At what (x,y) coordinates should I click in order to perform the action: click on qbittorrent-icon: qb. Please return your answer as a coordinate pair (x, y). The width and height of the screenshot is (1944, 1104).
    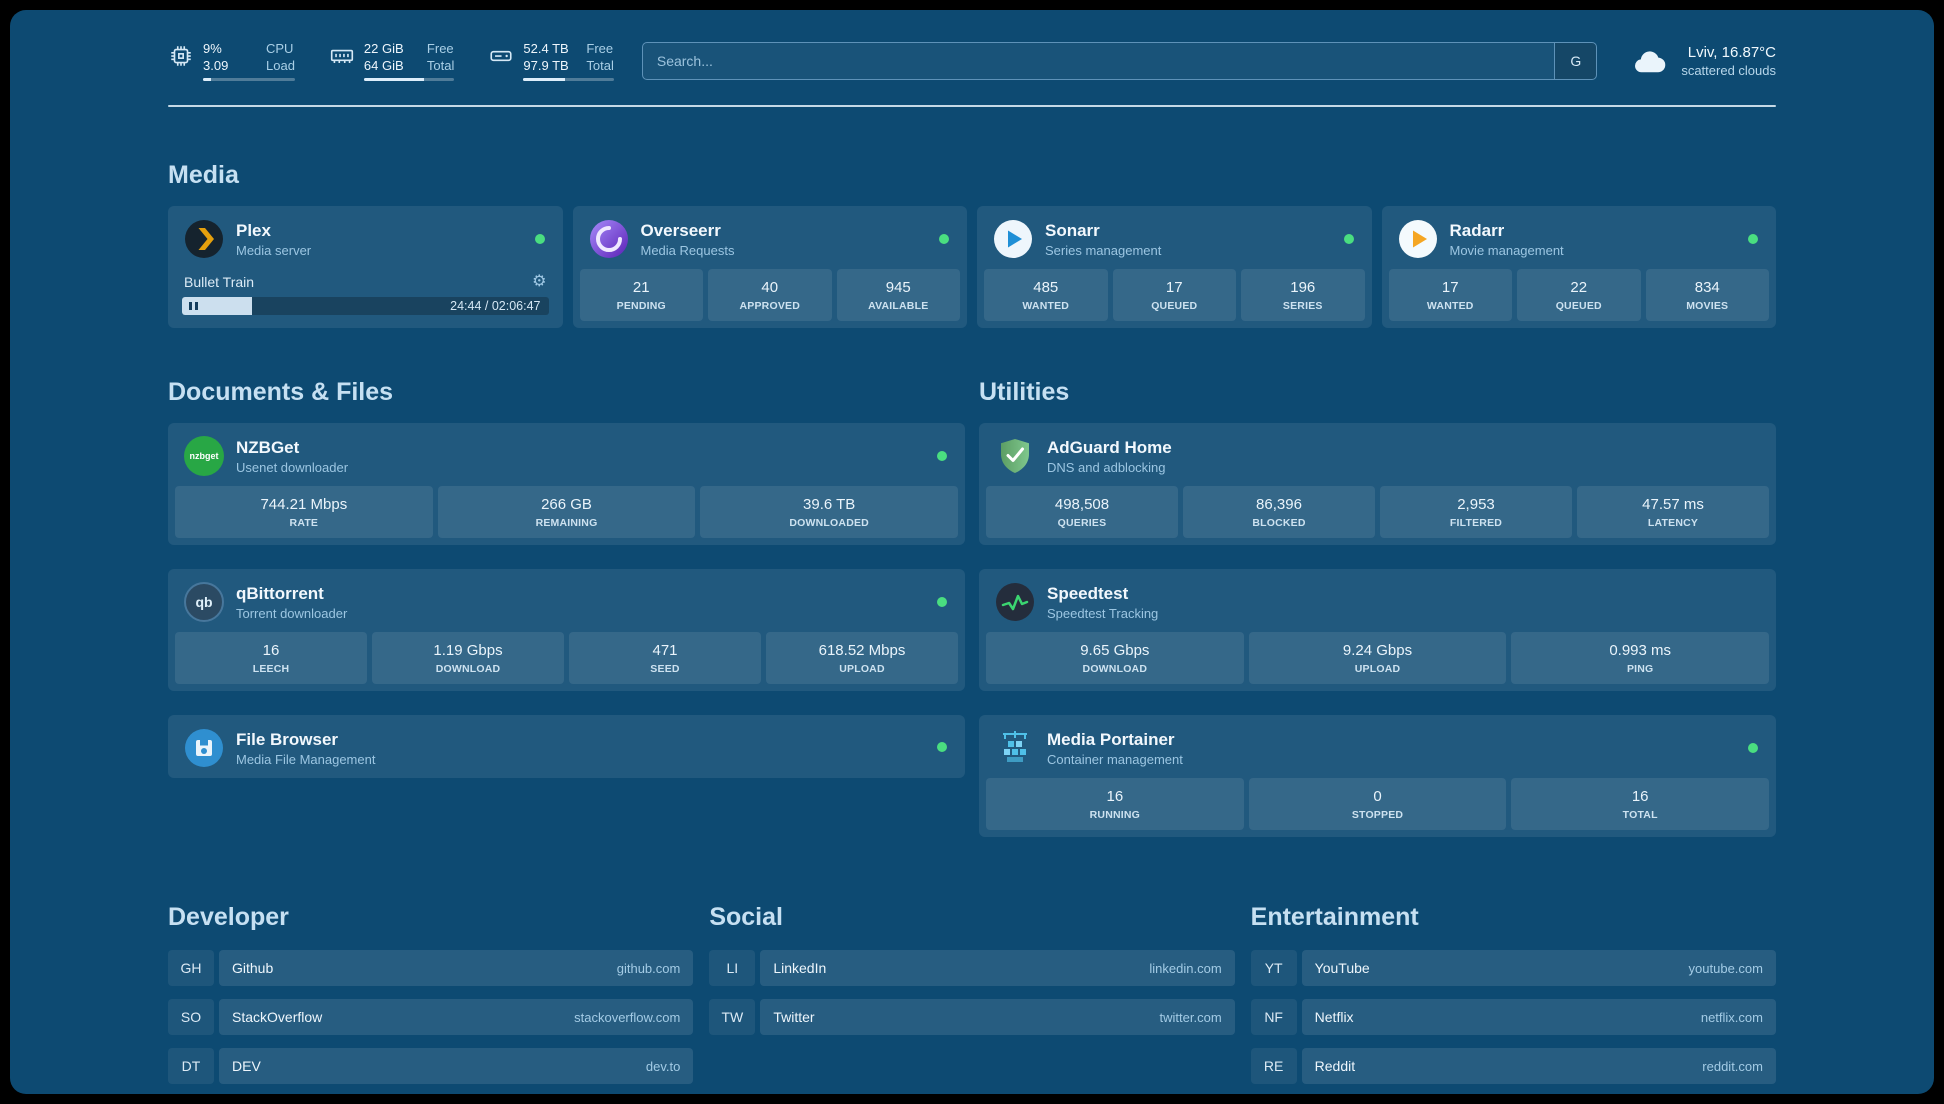
    Looking at the image, I should click on (204, 602).